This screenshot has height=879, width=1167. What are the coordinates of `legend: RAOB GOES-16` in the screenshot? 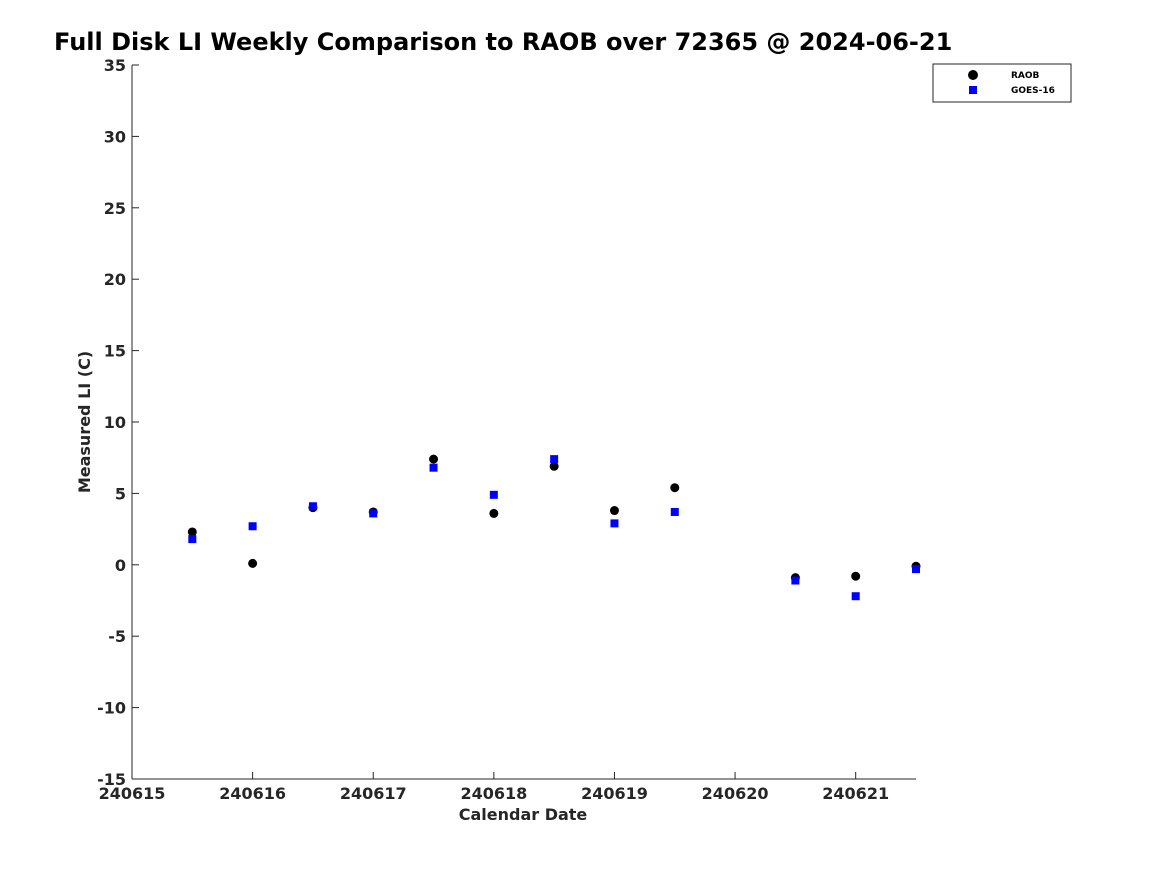 It's located at (1002, 83).